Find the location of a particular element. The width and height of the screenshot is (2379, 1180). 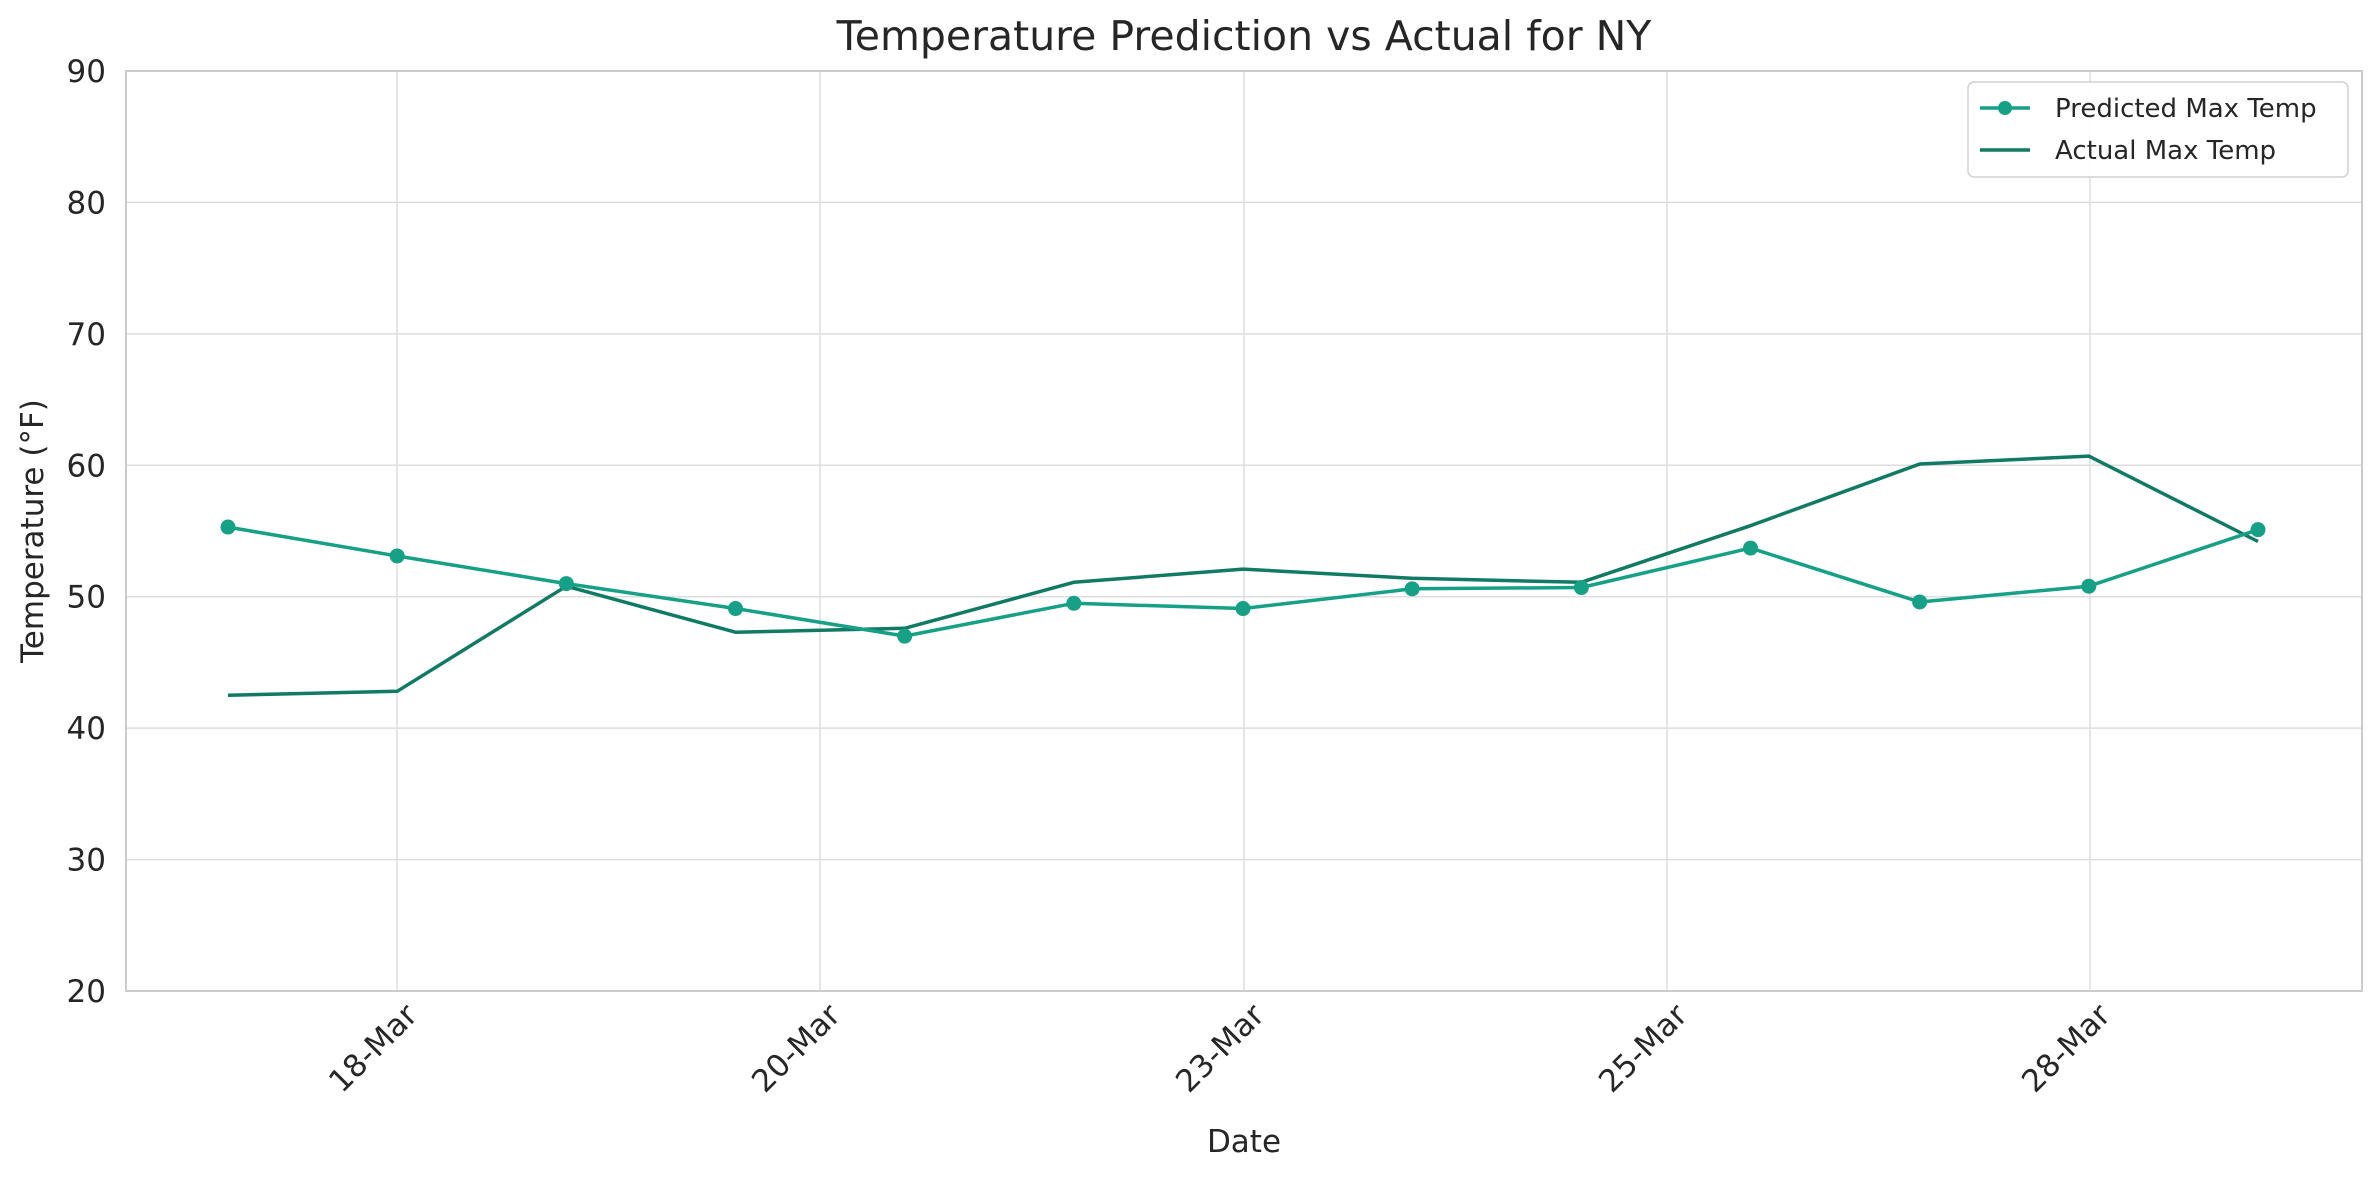

y-tick-label: 40 is located at coordinates (86, 729).